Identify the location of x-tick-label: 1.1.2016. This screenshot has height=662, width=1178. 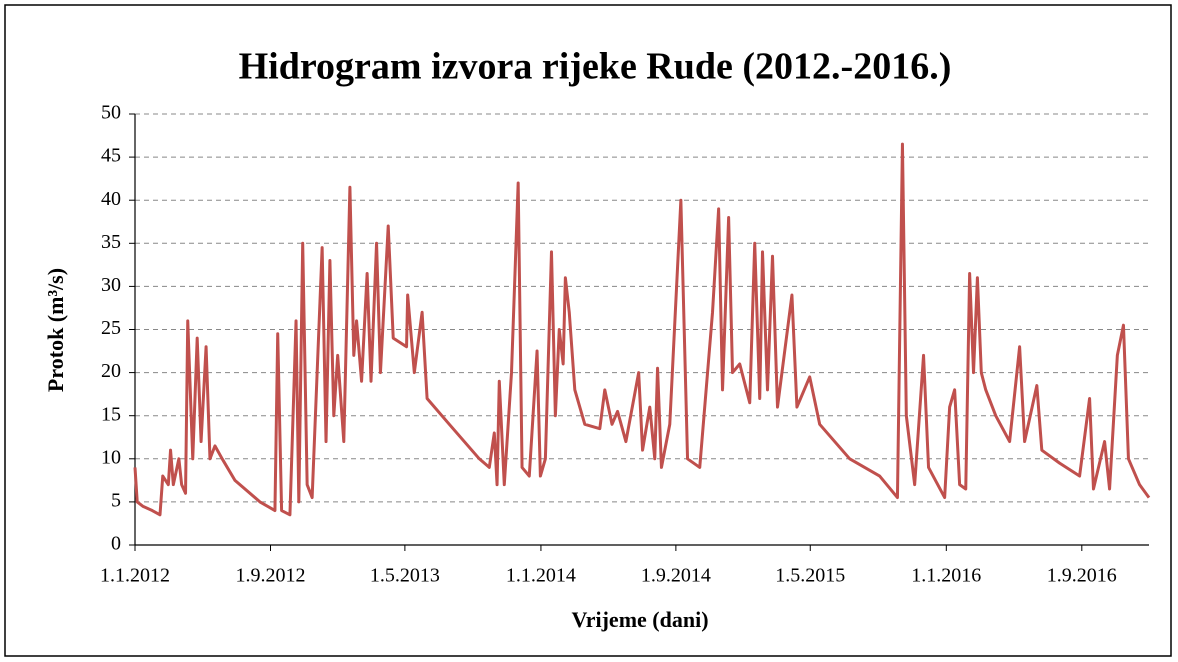
(946, 576).